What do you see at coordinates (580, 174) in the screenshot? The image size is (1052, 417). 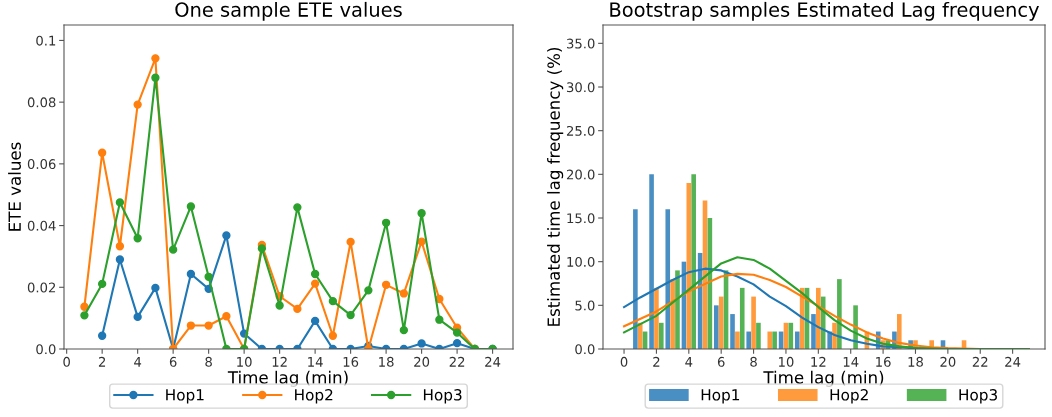 I see `y-tick-label: 20.0` at bounding box center [580, 174].